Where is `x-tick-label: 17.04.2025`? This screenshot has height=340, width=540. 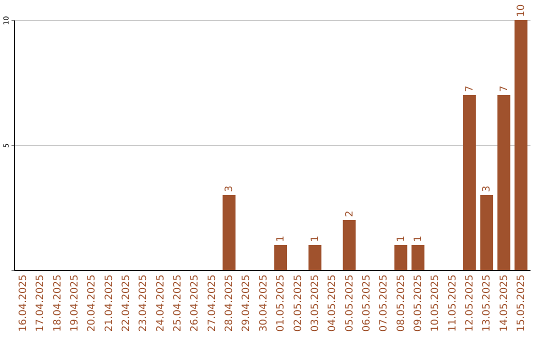
x-tick-label: 17.04.2025 is located at coordinates (40, 303).